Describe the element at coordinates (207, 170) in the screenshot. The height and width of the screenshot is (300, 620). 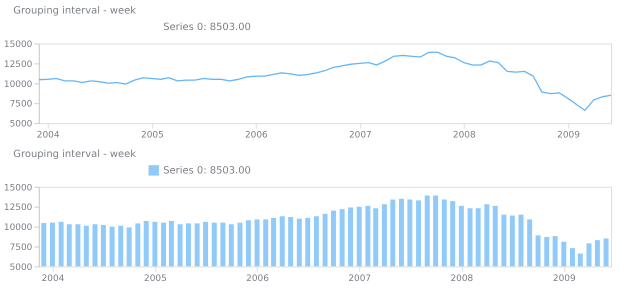
I see `legend-label: Series 0: 8503.00` at that location.